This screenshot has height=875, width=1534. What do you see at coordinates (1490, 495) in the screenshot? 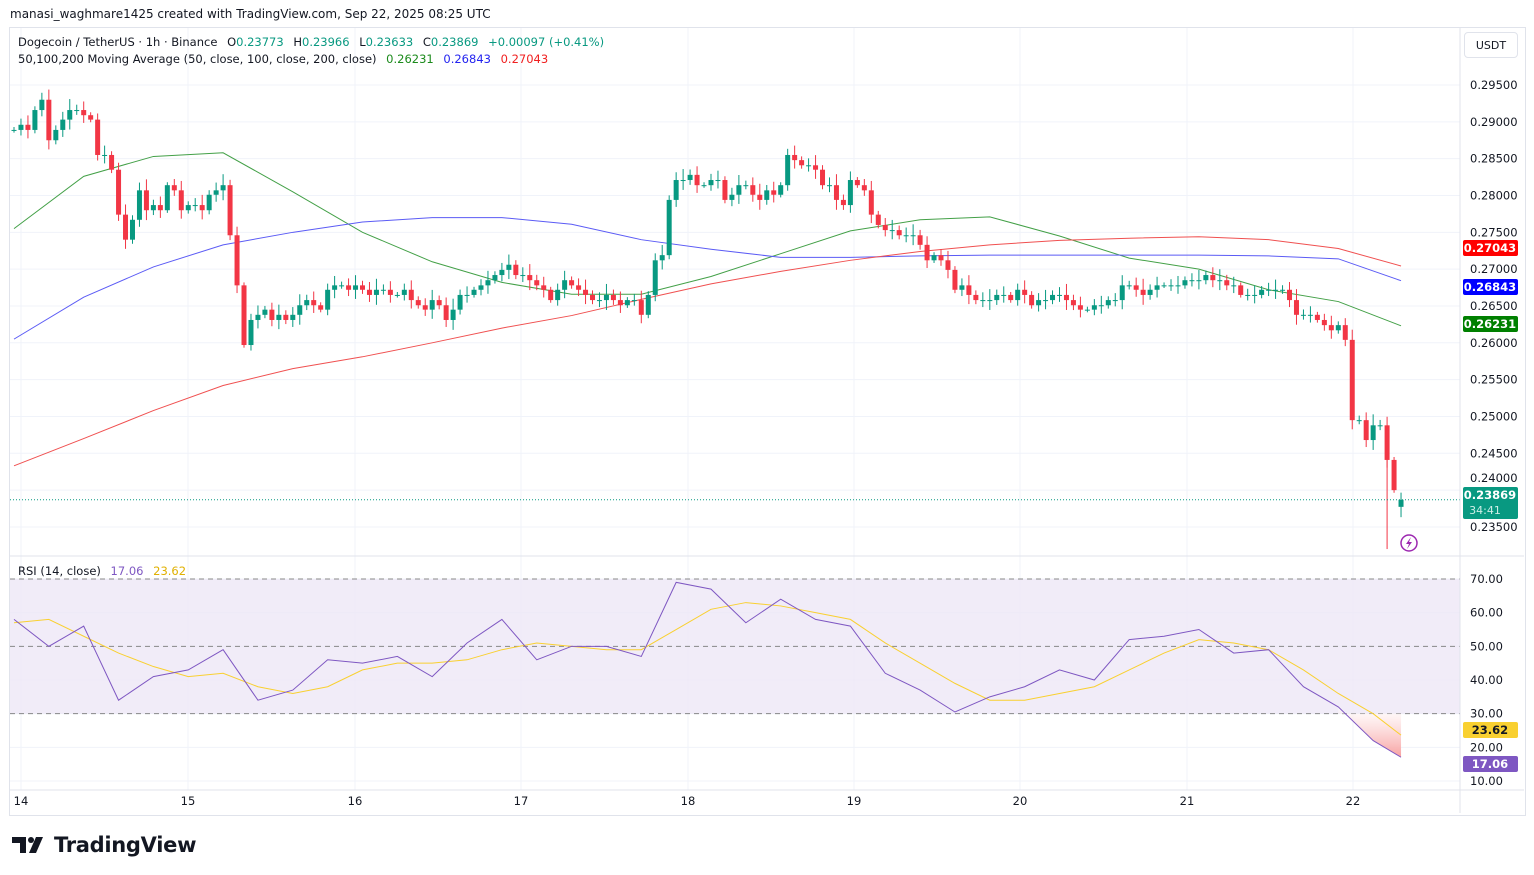
I see `last-price-badge-text: 0.23869` at bounding box center [1490, 495].